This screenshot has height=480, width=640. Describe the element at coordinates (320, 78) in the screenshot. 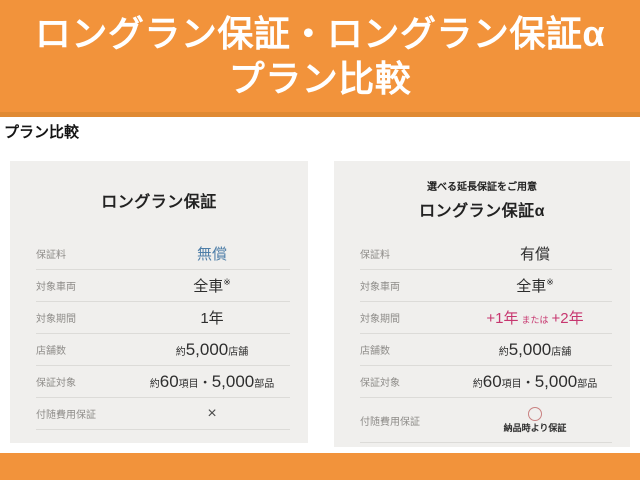

I see `page-title-line2: プラン比較` at that location.